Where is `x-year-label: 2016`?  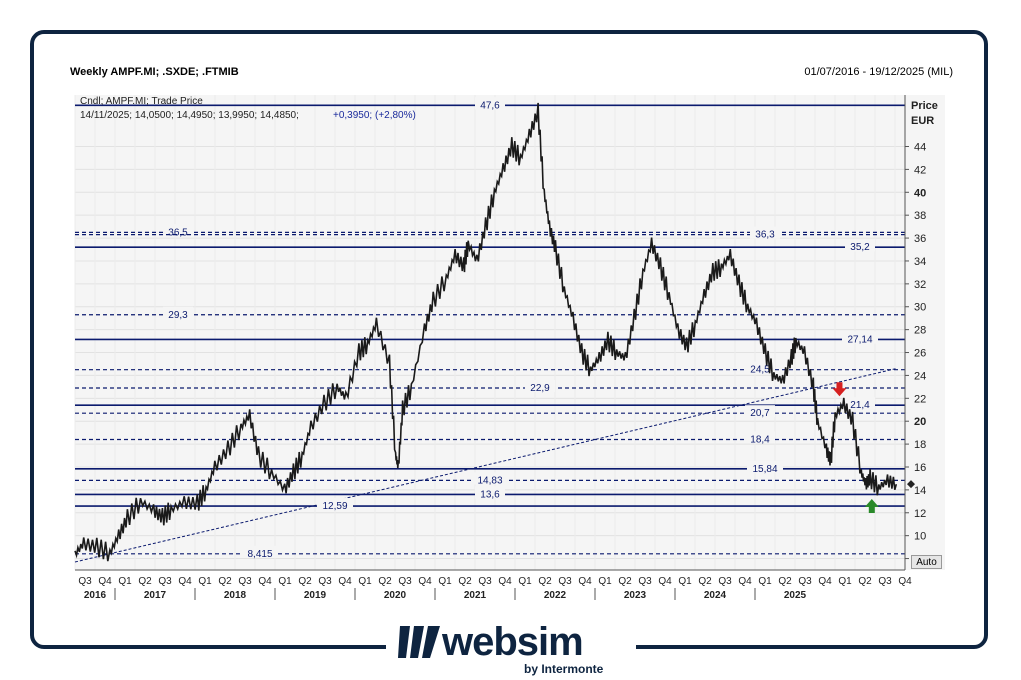
x-year-label: 2016 is located at coordinates (95, 595).